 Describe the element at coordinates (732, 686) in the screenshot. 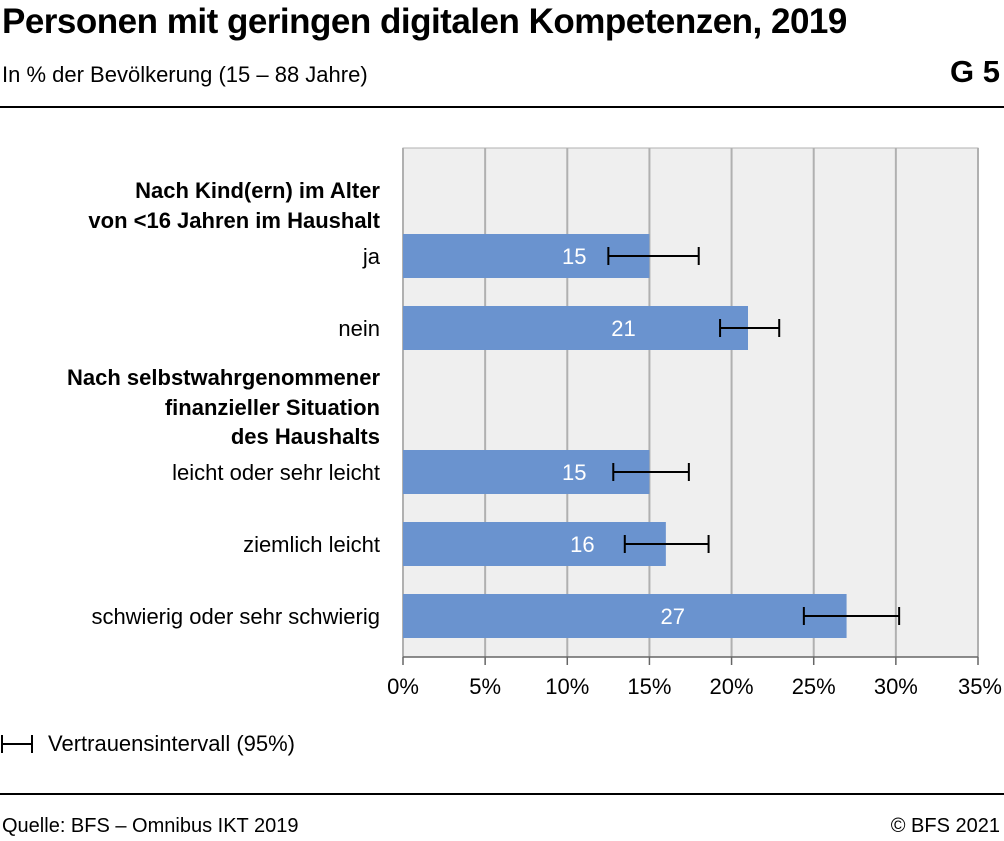

I see `x-tick-label: 20%` at that location.